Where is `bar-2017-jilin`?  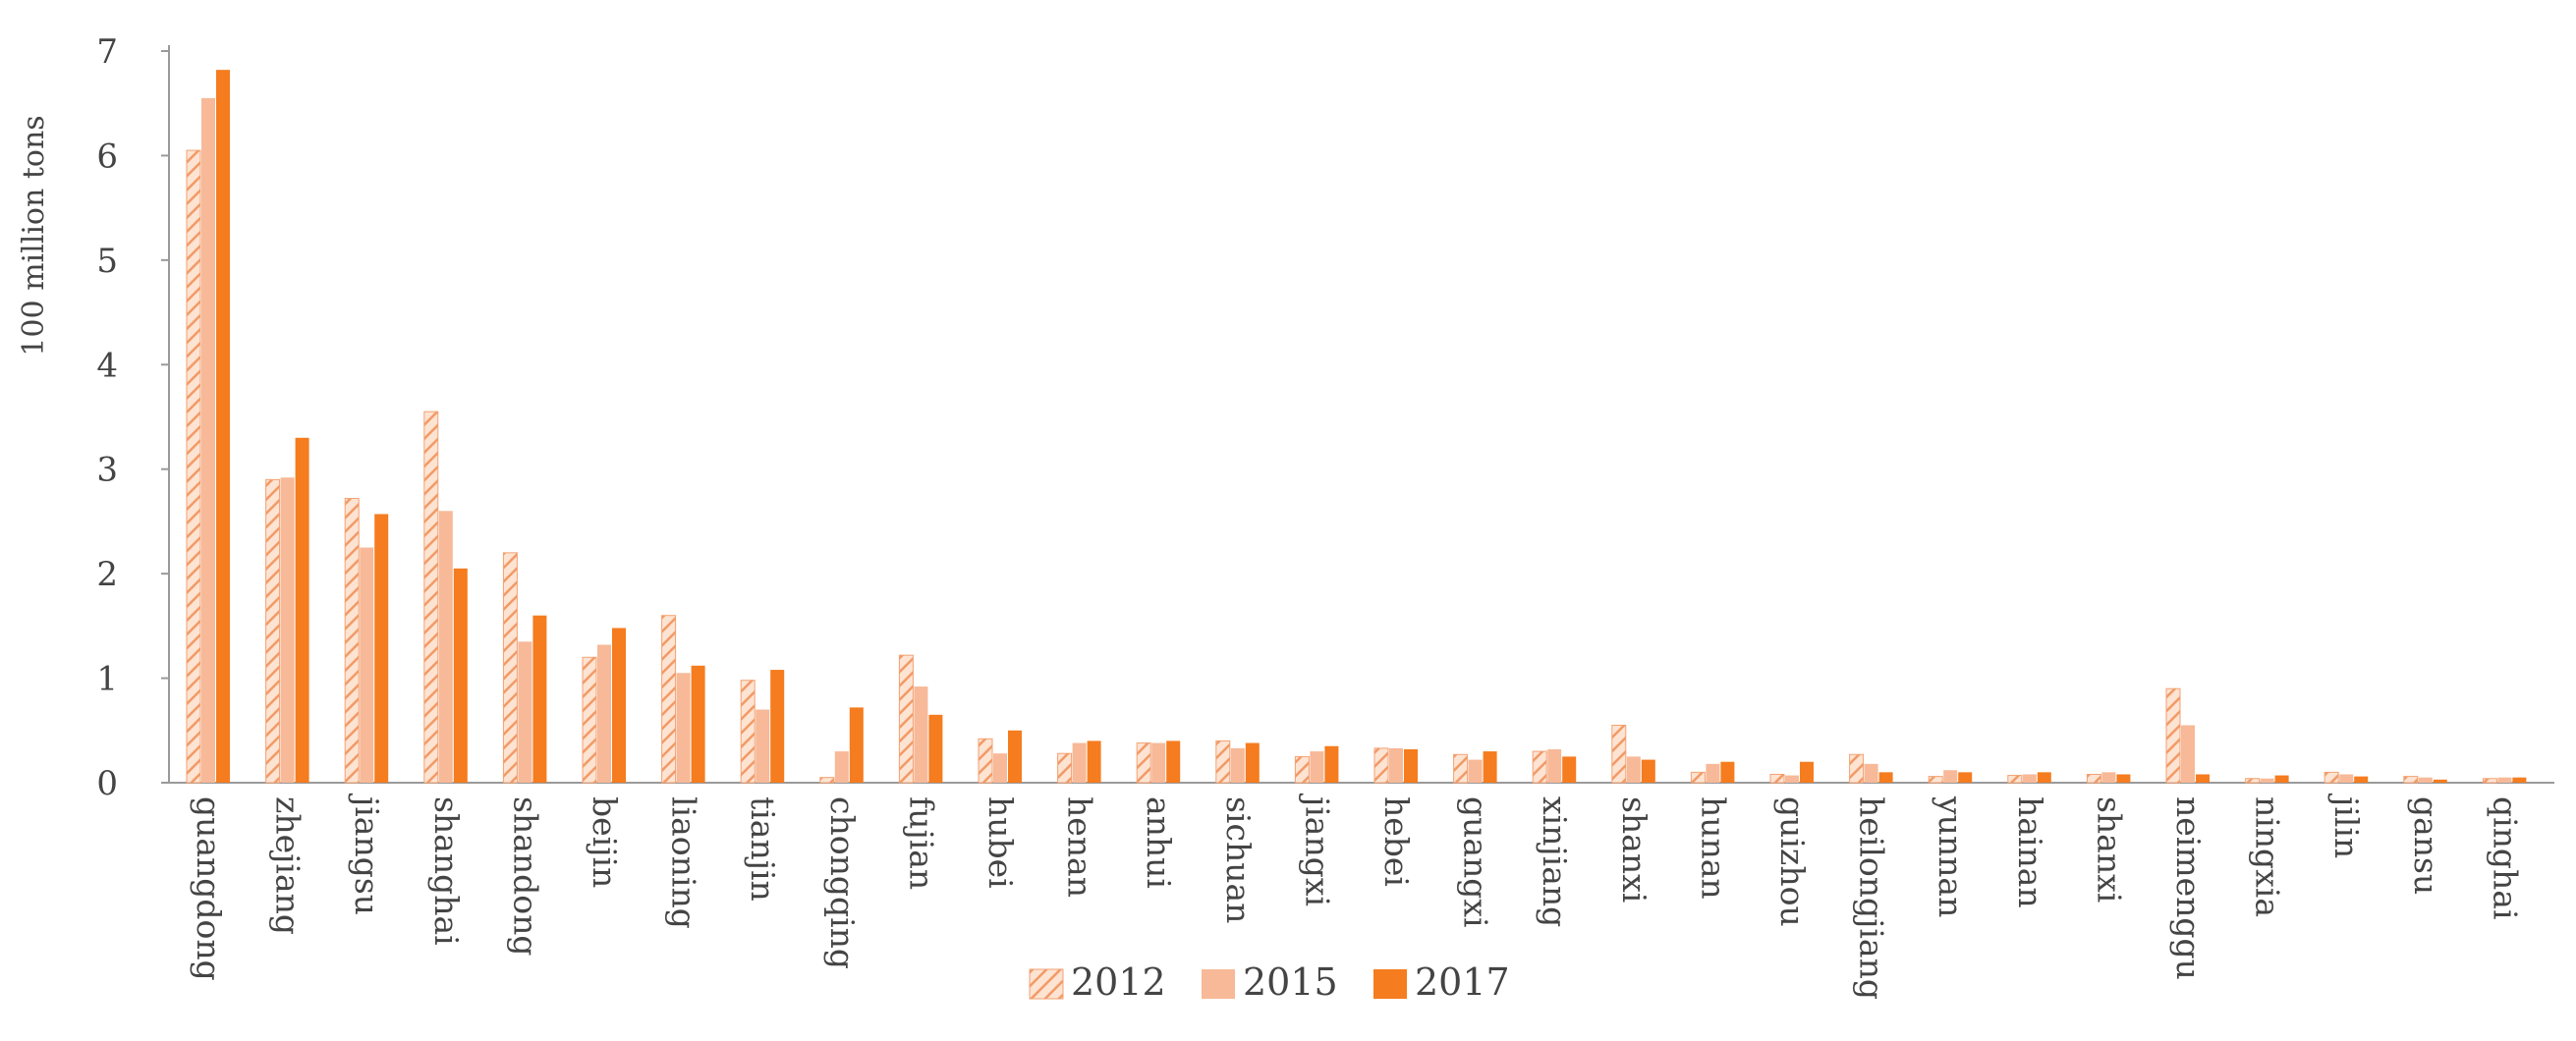 bar-2017-jilin is located at coordinates (2361, 779).